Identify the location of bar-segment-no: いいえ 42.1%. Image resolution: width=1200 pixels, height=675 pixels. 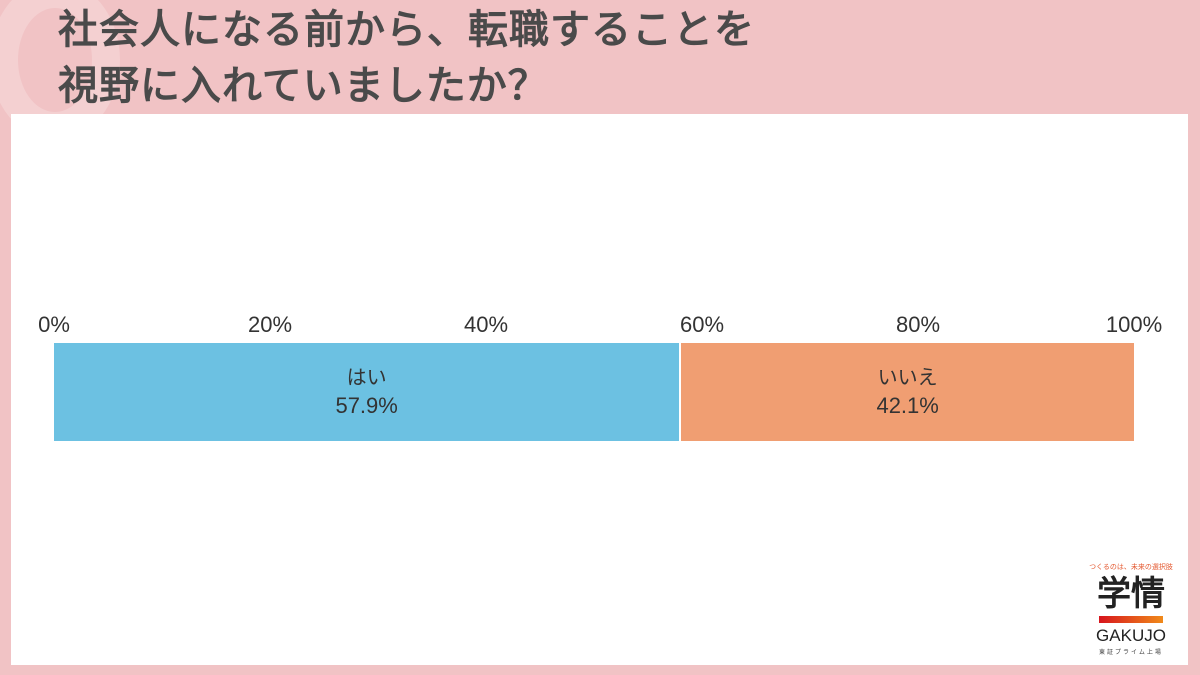
(906, 392).